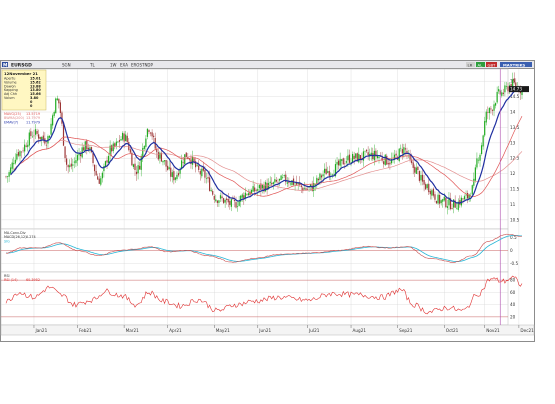 The width and height of the screenshot is (555, 404). I want to click on rsi-axis: 80 60 40 20, so click(513, 299).